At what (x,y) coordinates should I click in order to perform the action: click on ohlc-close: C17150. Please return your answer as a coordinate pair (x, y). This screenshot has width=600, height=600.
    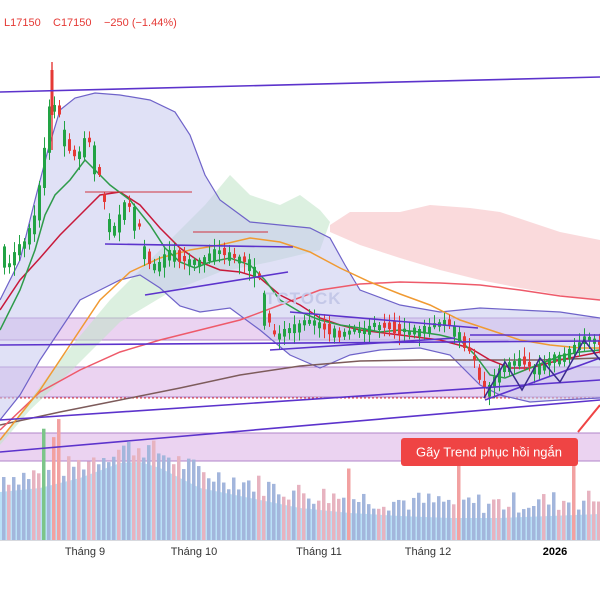
    Looking at the image, I should click on (72, 23).